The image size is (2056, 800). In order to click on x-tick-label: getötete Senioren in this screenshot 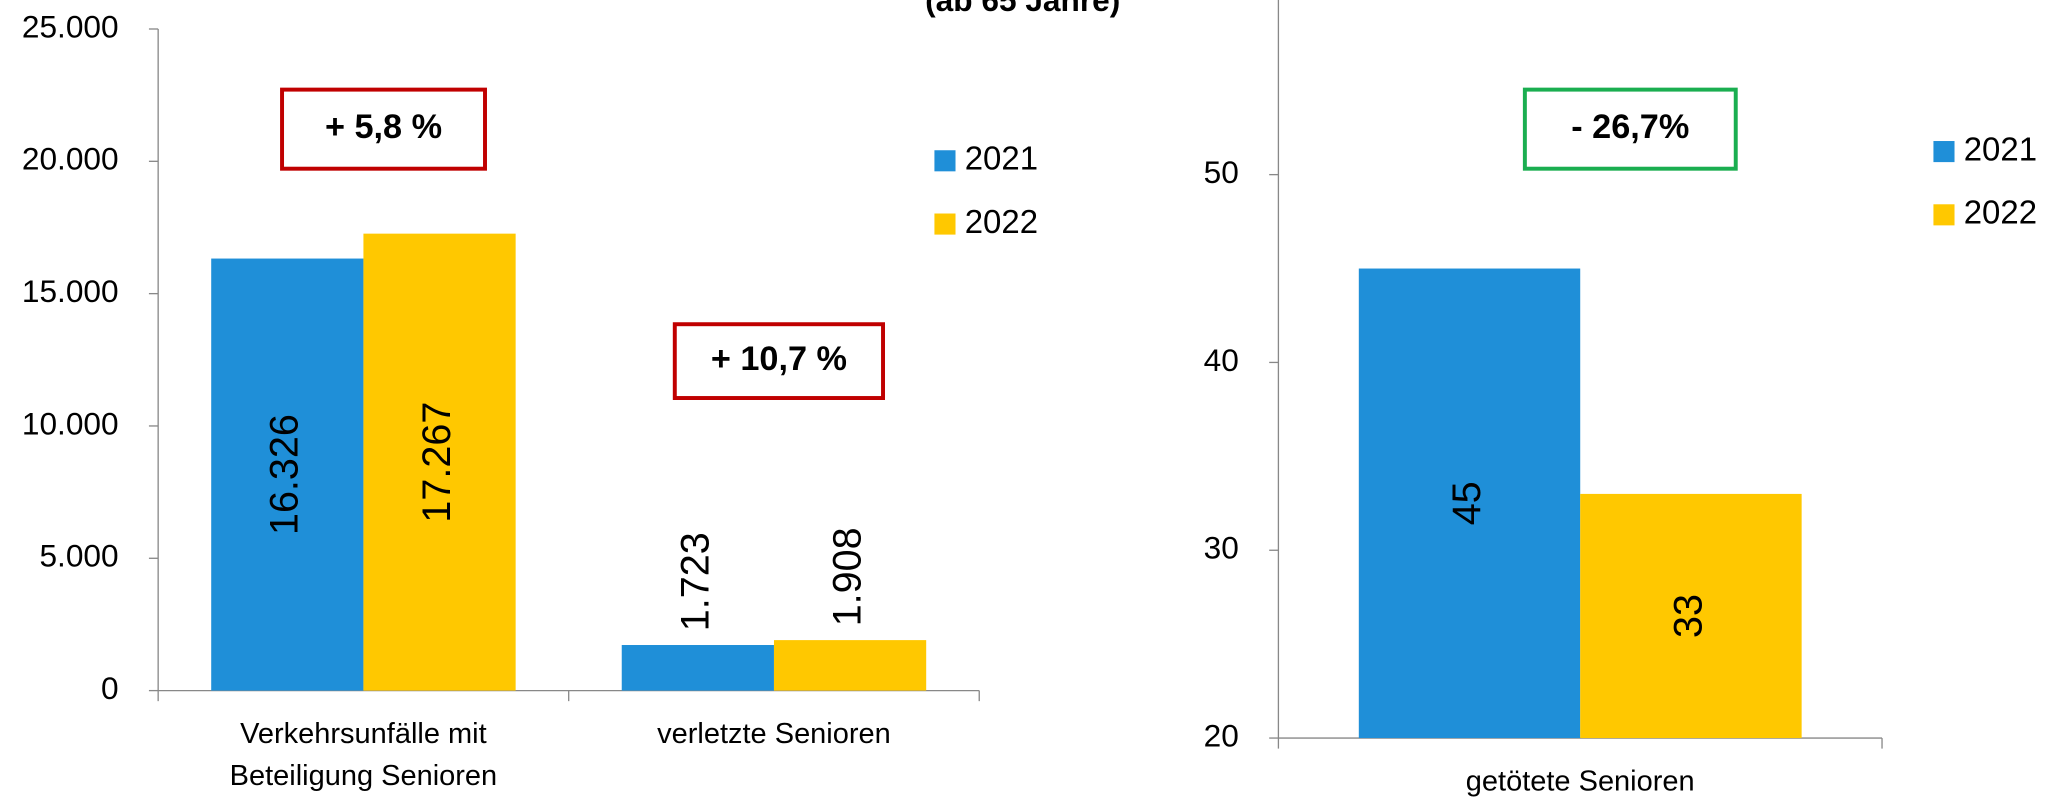, I will do `click(1580, 782)`.